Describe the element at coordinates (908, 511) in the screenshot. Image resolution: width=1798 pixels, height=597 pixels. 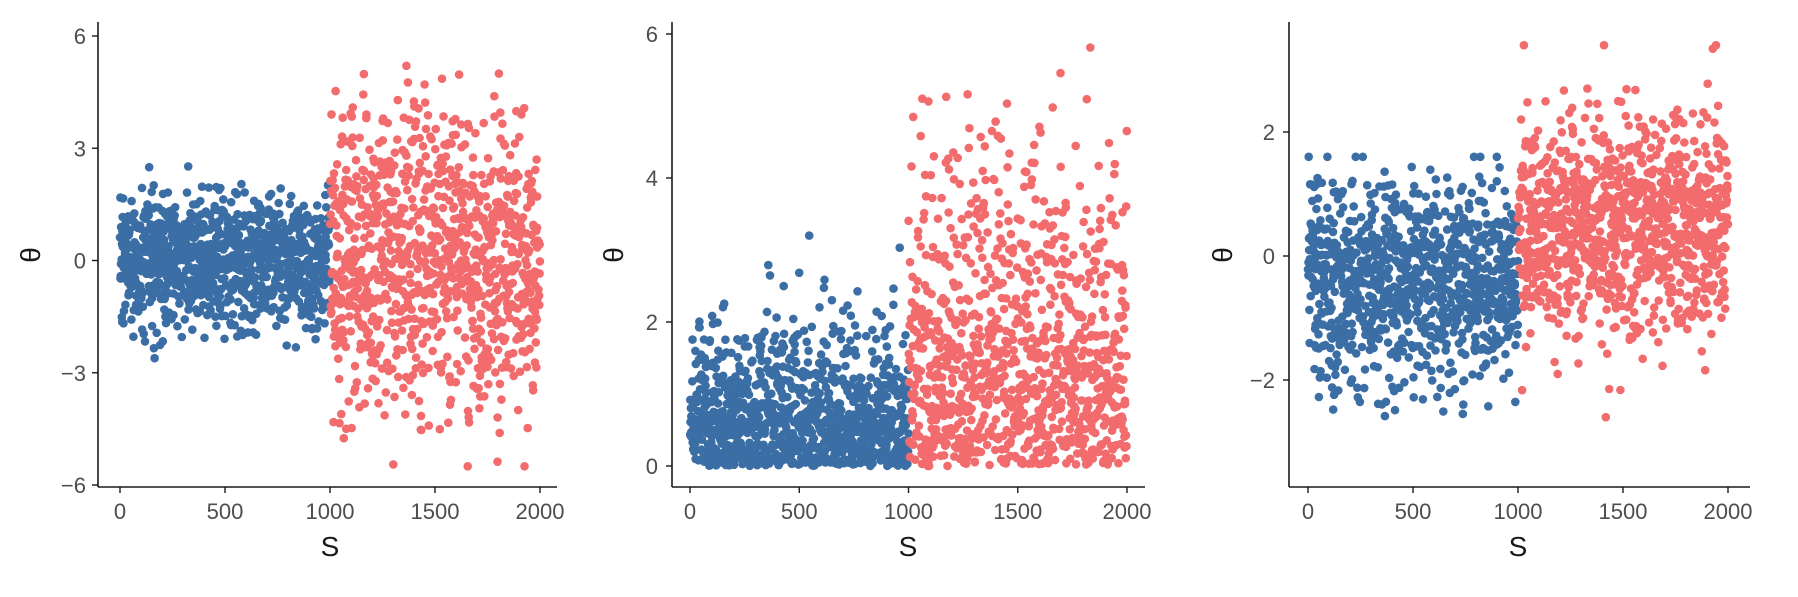
I see `panel-2-x-tick-label: 1000` at that location.